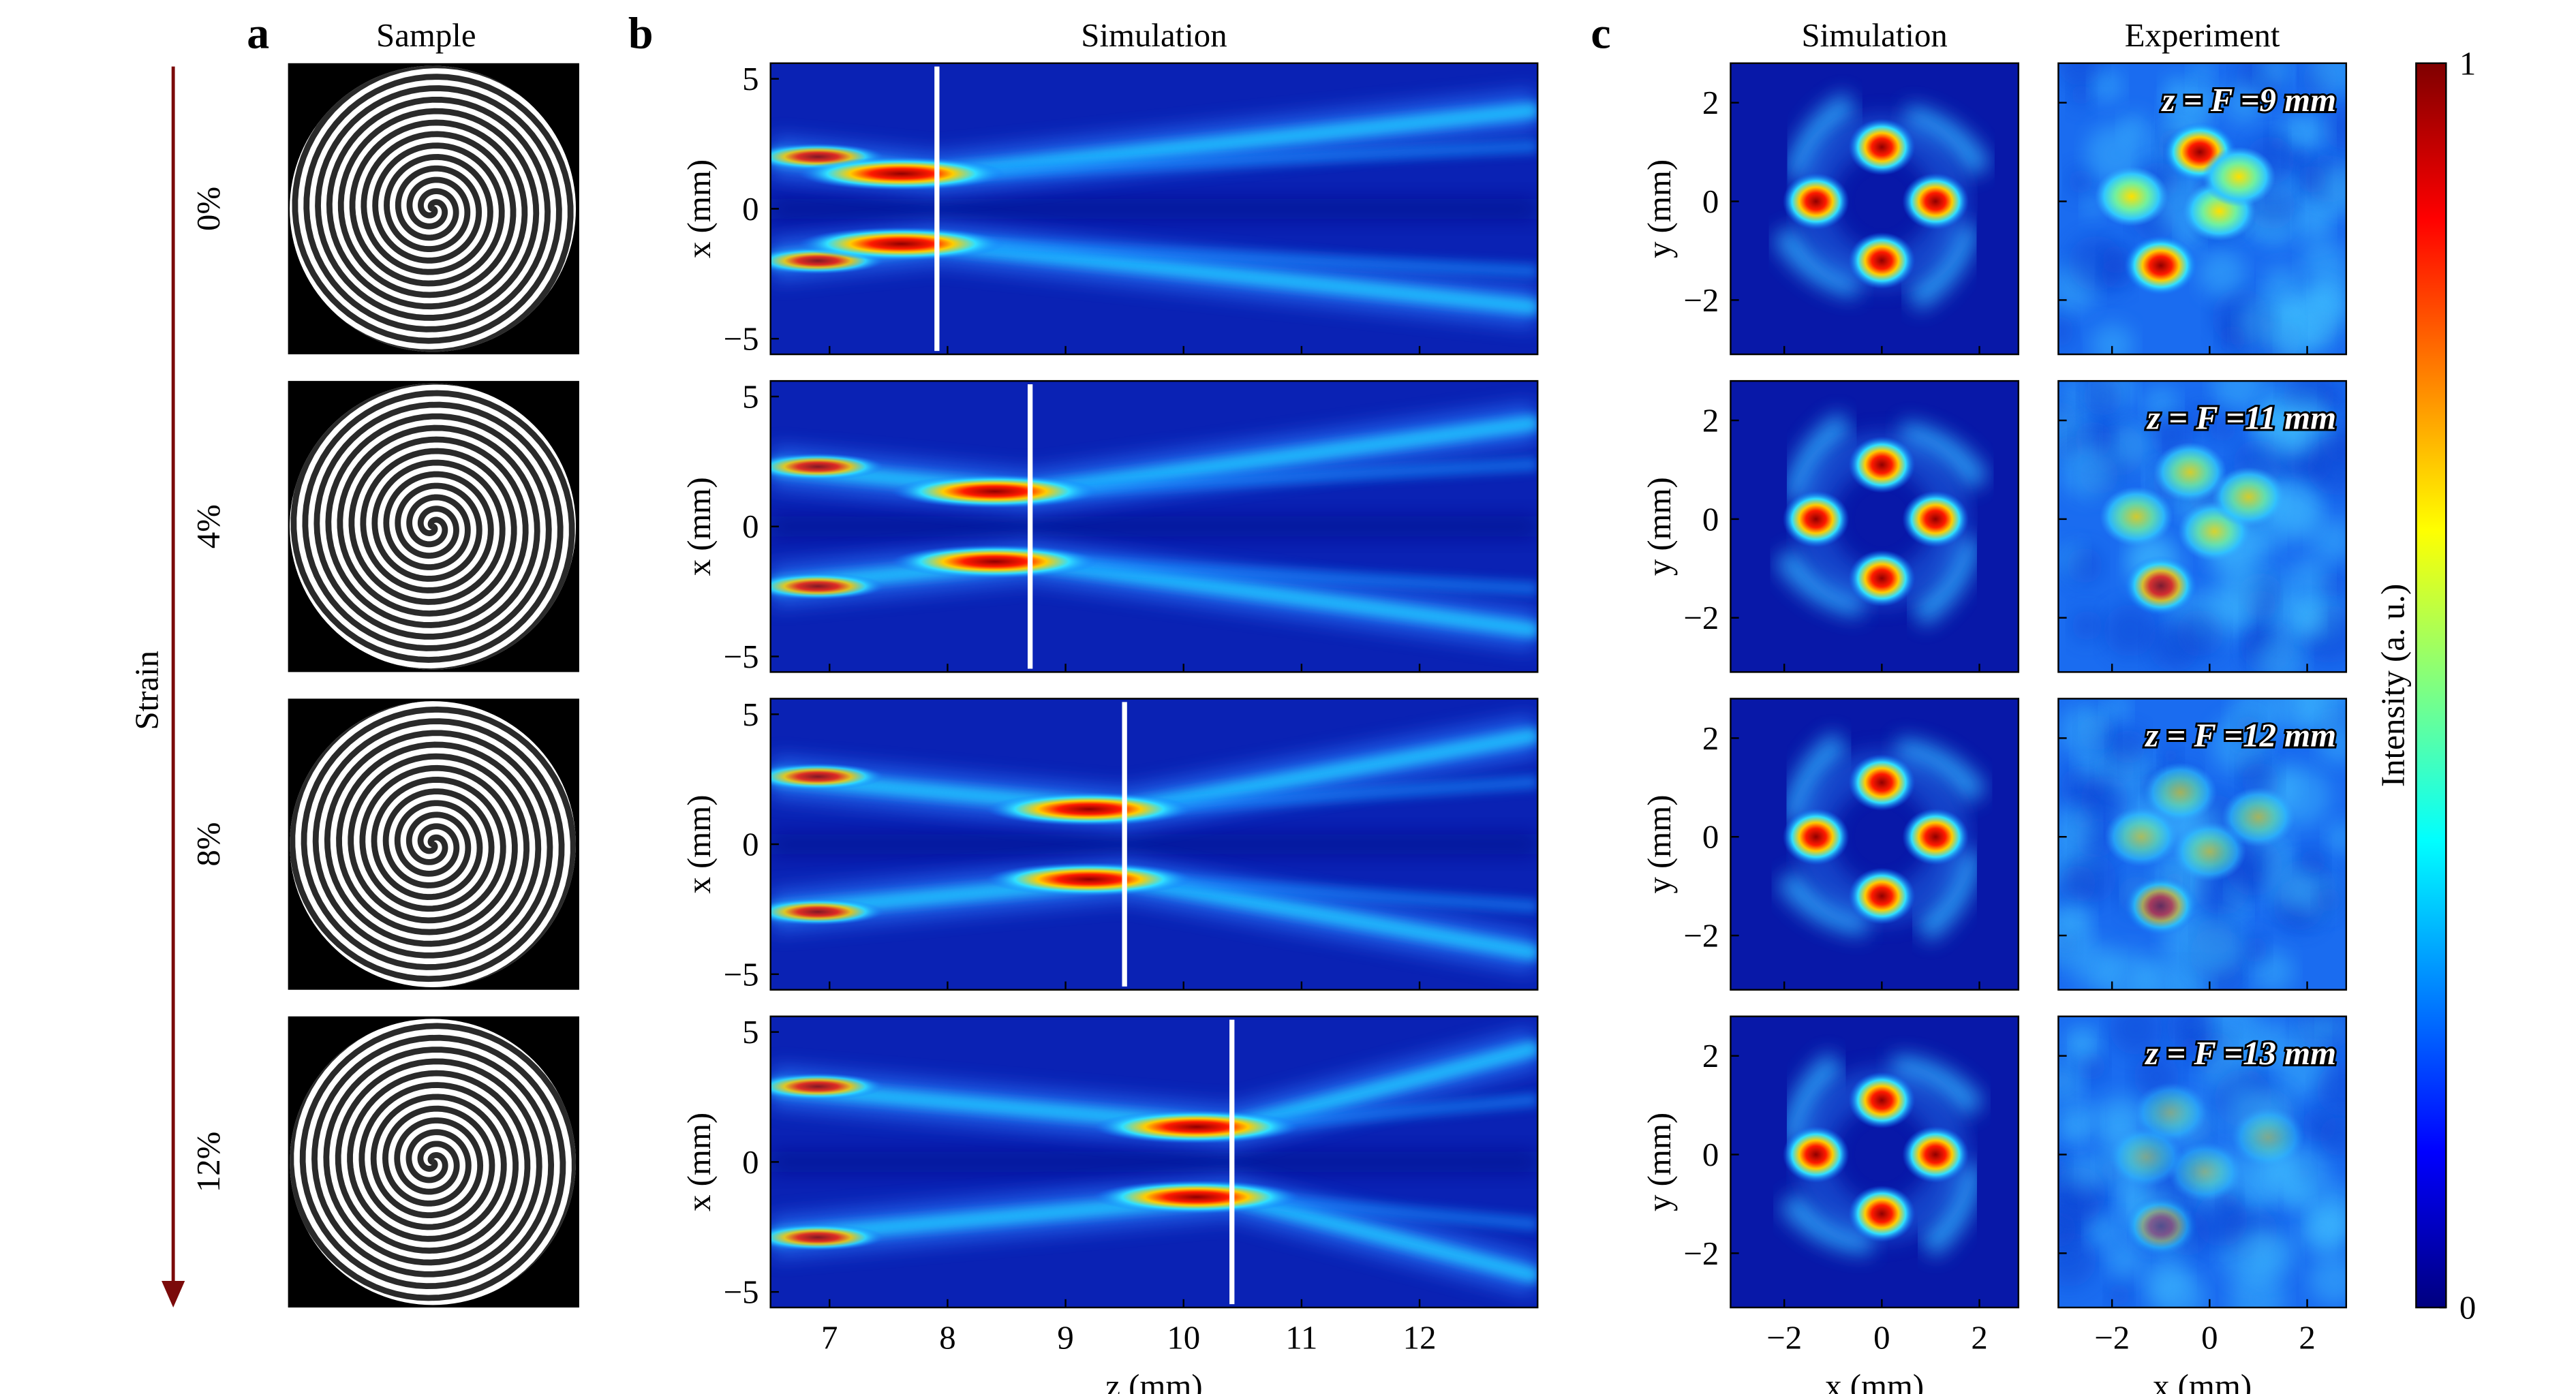  I want to click on x-tick-label: 11, so click(1301, 1337).